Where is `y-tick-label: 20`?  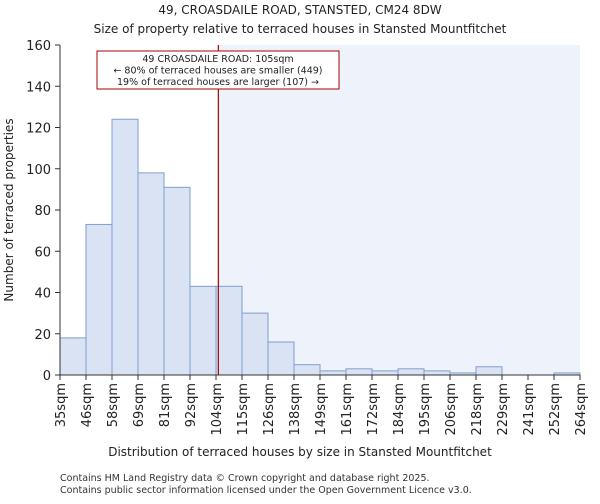 y-tick-label: 20 is located at coordinates (42, 335).